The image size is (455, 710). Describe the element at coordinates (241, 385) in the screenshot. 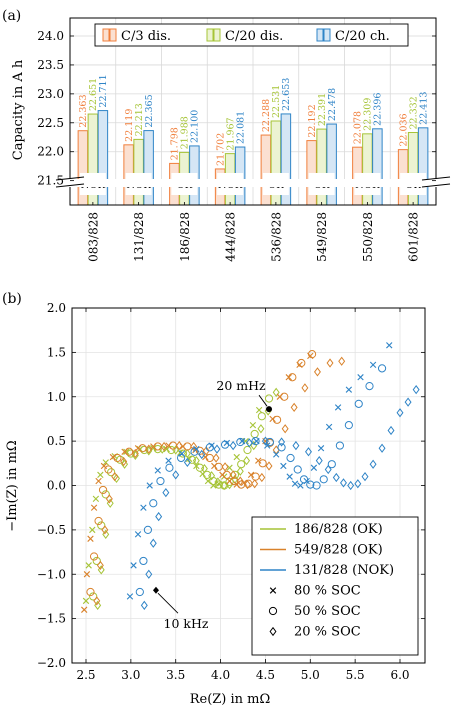

I see `annotation-label: 20 mHz` at that location.